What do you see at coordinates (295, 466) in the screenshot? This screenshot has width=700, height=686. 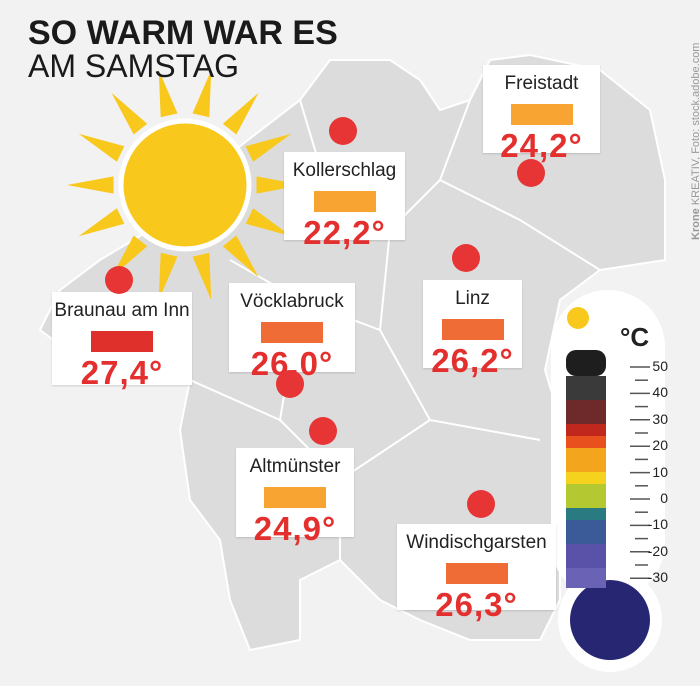 I see `location-name: Altmünster` at bounding box center [295, 466].